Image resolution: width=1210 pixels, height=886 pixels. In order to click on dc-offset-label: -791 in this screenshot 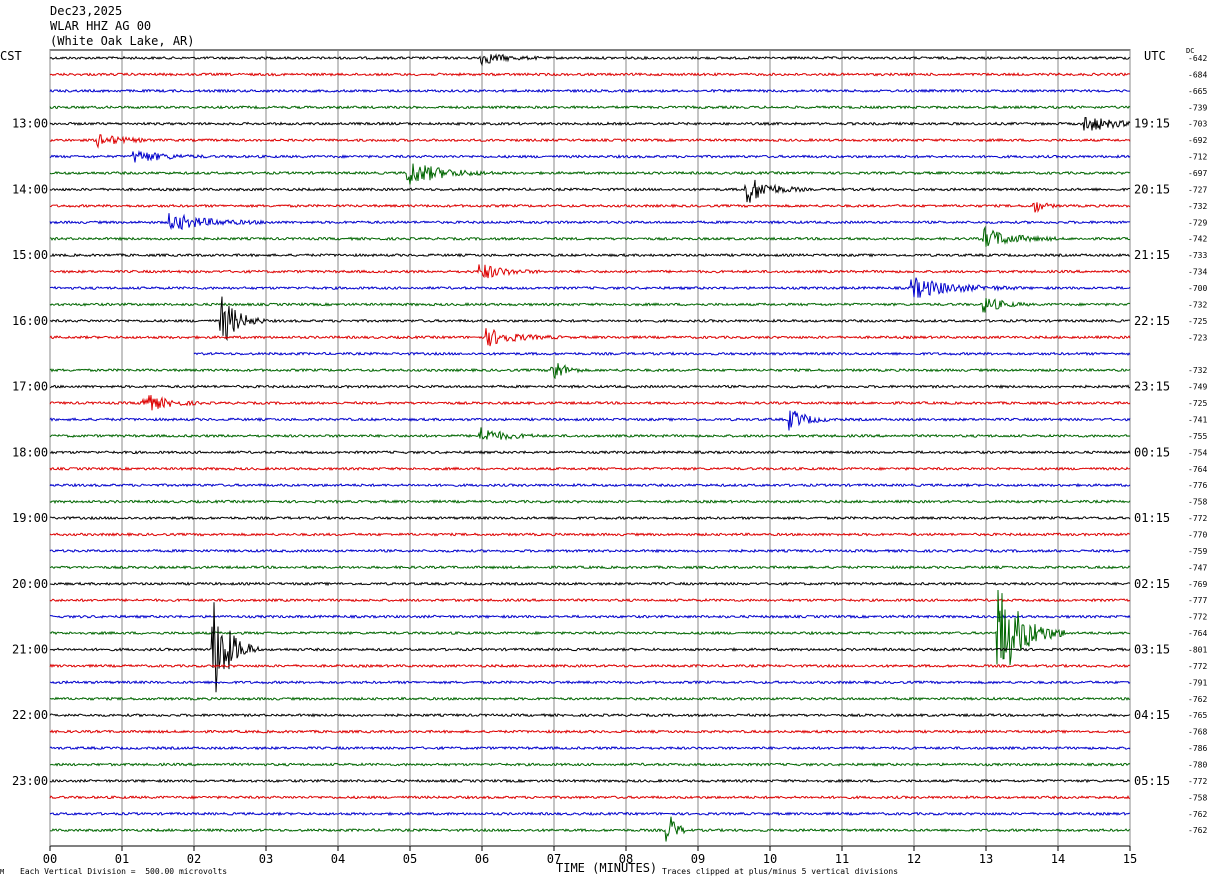, I will do `click(1197, 682)`.